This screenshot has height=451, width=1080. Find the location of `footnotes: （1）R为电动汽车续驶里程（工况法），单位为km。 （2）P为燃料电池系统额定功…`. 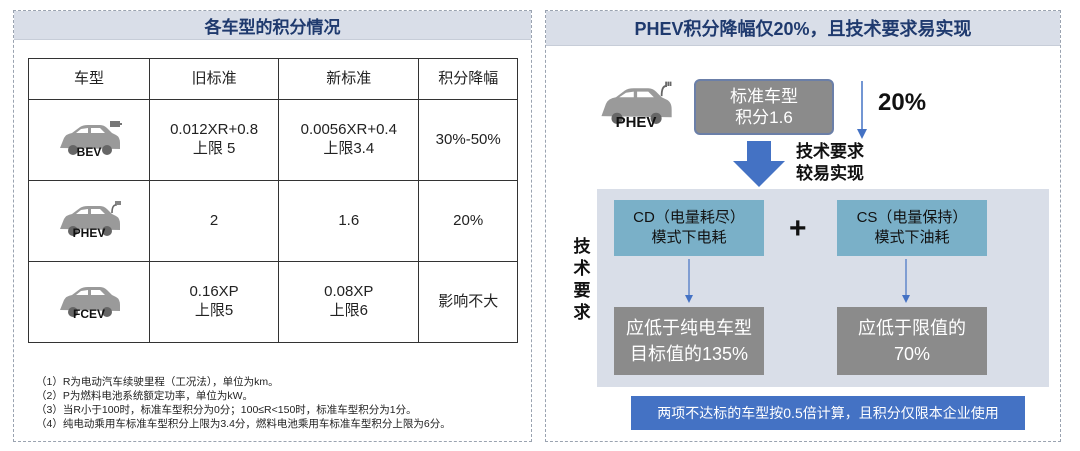

footnotes: （1）R为电动汽车续驶里程（工况法），单位为km。 （2）P为燃料电池系统额定功… is located at coordinates (243, 403).